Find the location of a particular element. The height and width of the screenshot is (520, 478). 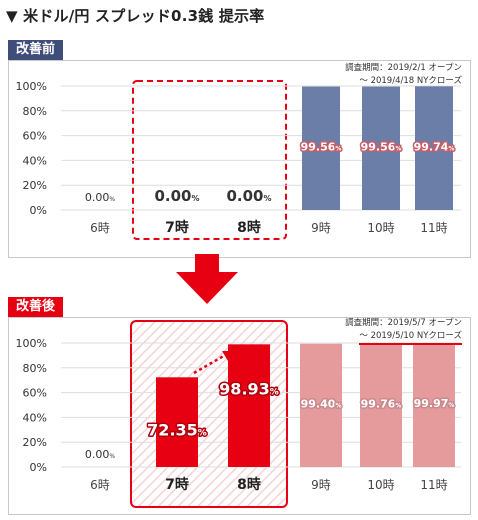

before-period-line1: 調査期間：2019/2/1 オープン is located at coordinates (403, 68).